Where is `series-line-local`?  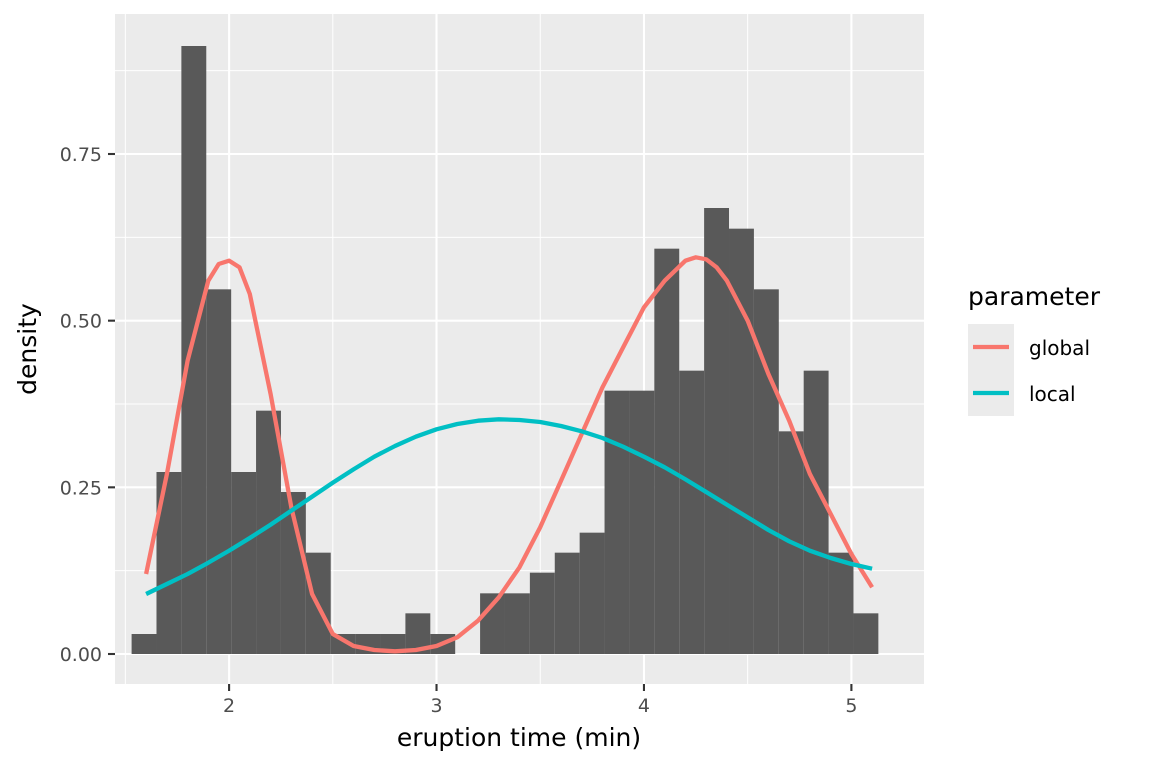
series-line-local is located at coordinates (509, 506).